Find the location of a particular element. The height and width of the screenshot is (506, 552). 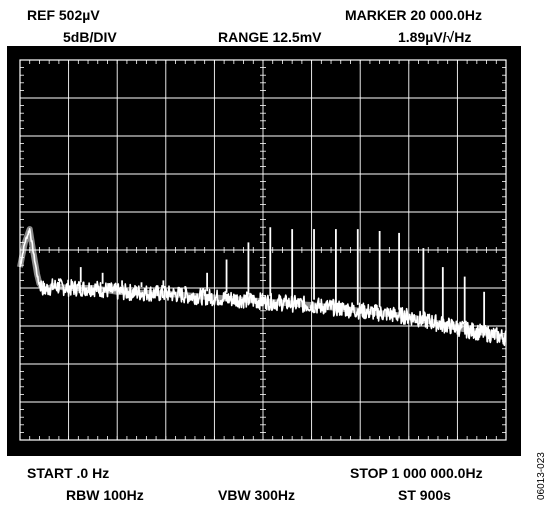

marker-frequency-label: MARKER 20 000.0Hz is located at coordinates (413, 15).